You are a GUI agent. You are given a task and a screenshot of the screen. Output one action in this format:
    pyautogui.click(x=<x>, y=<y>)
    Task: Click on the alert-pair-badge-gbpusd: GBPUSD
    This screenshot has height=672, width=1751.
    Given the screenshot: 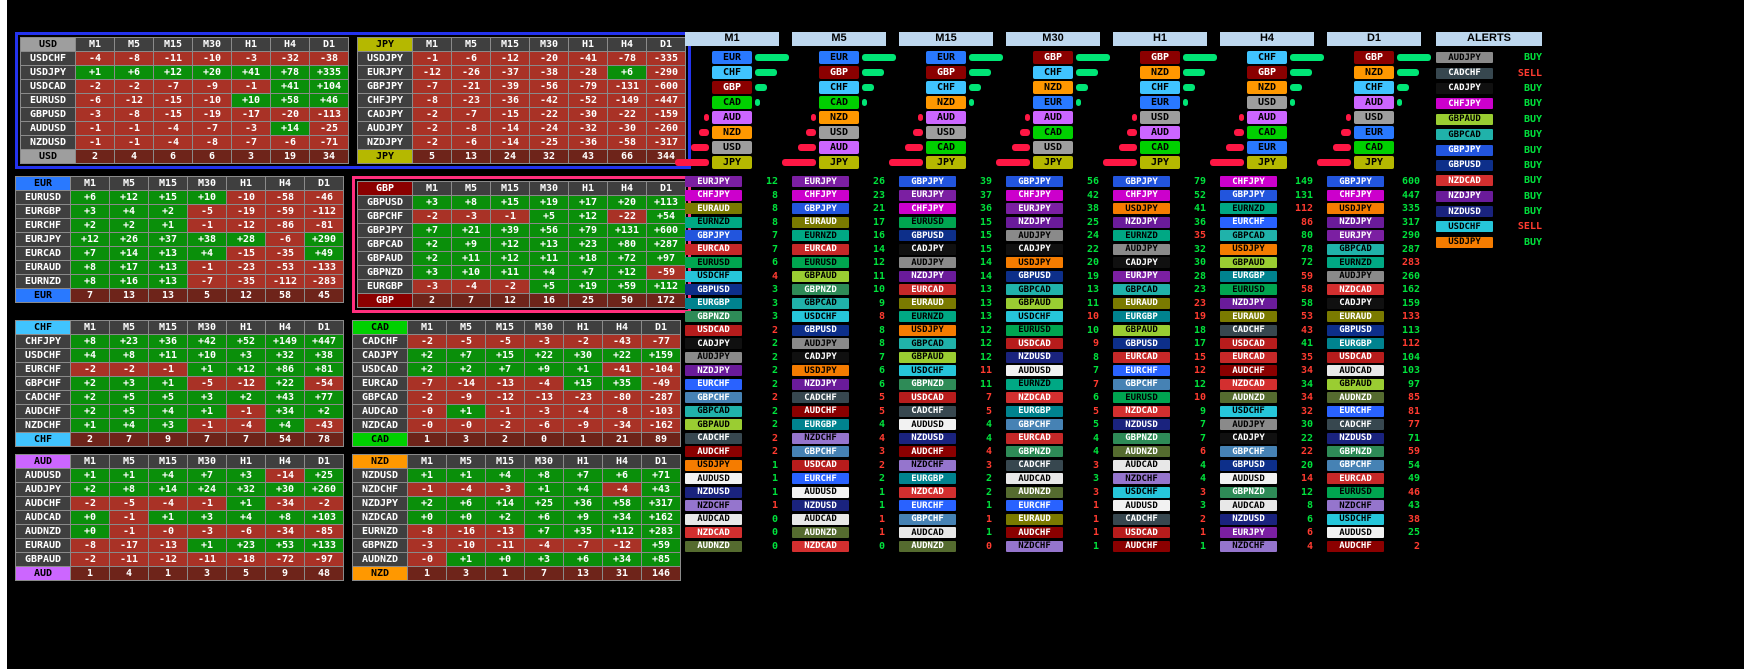 What is the action you would take?
    pyautogui.click(x=1464, y=165)
    